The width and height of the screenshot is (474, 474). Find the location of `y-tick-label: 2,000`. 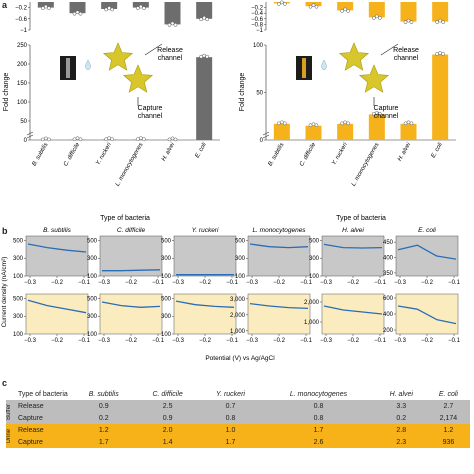

y-tick-label: 2,000 is located at coordinates (312, 303).